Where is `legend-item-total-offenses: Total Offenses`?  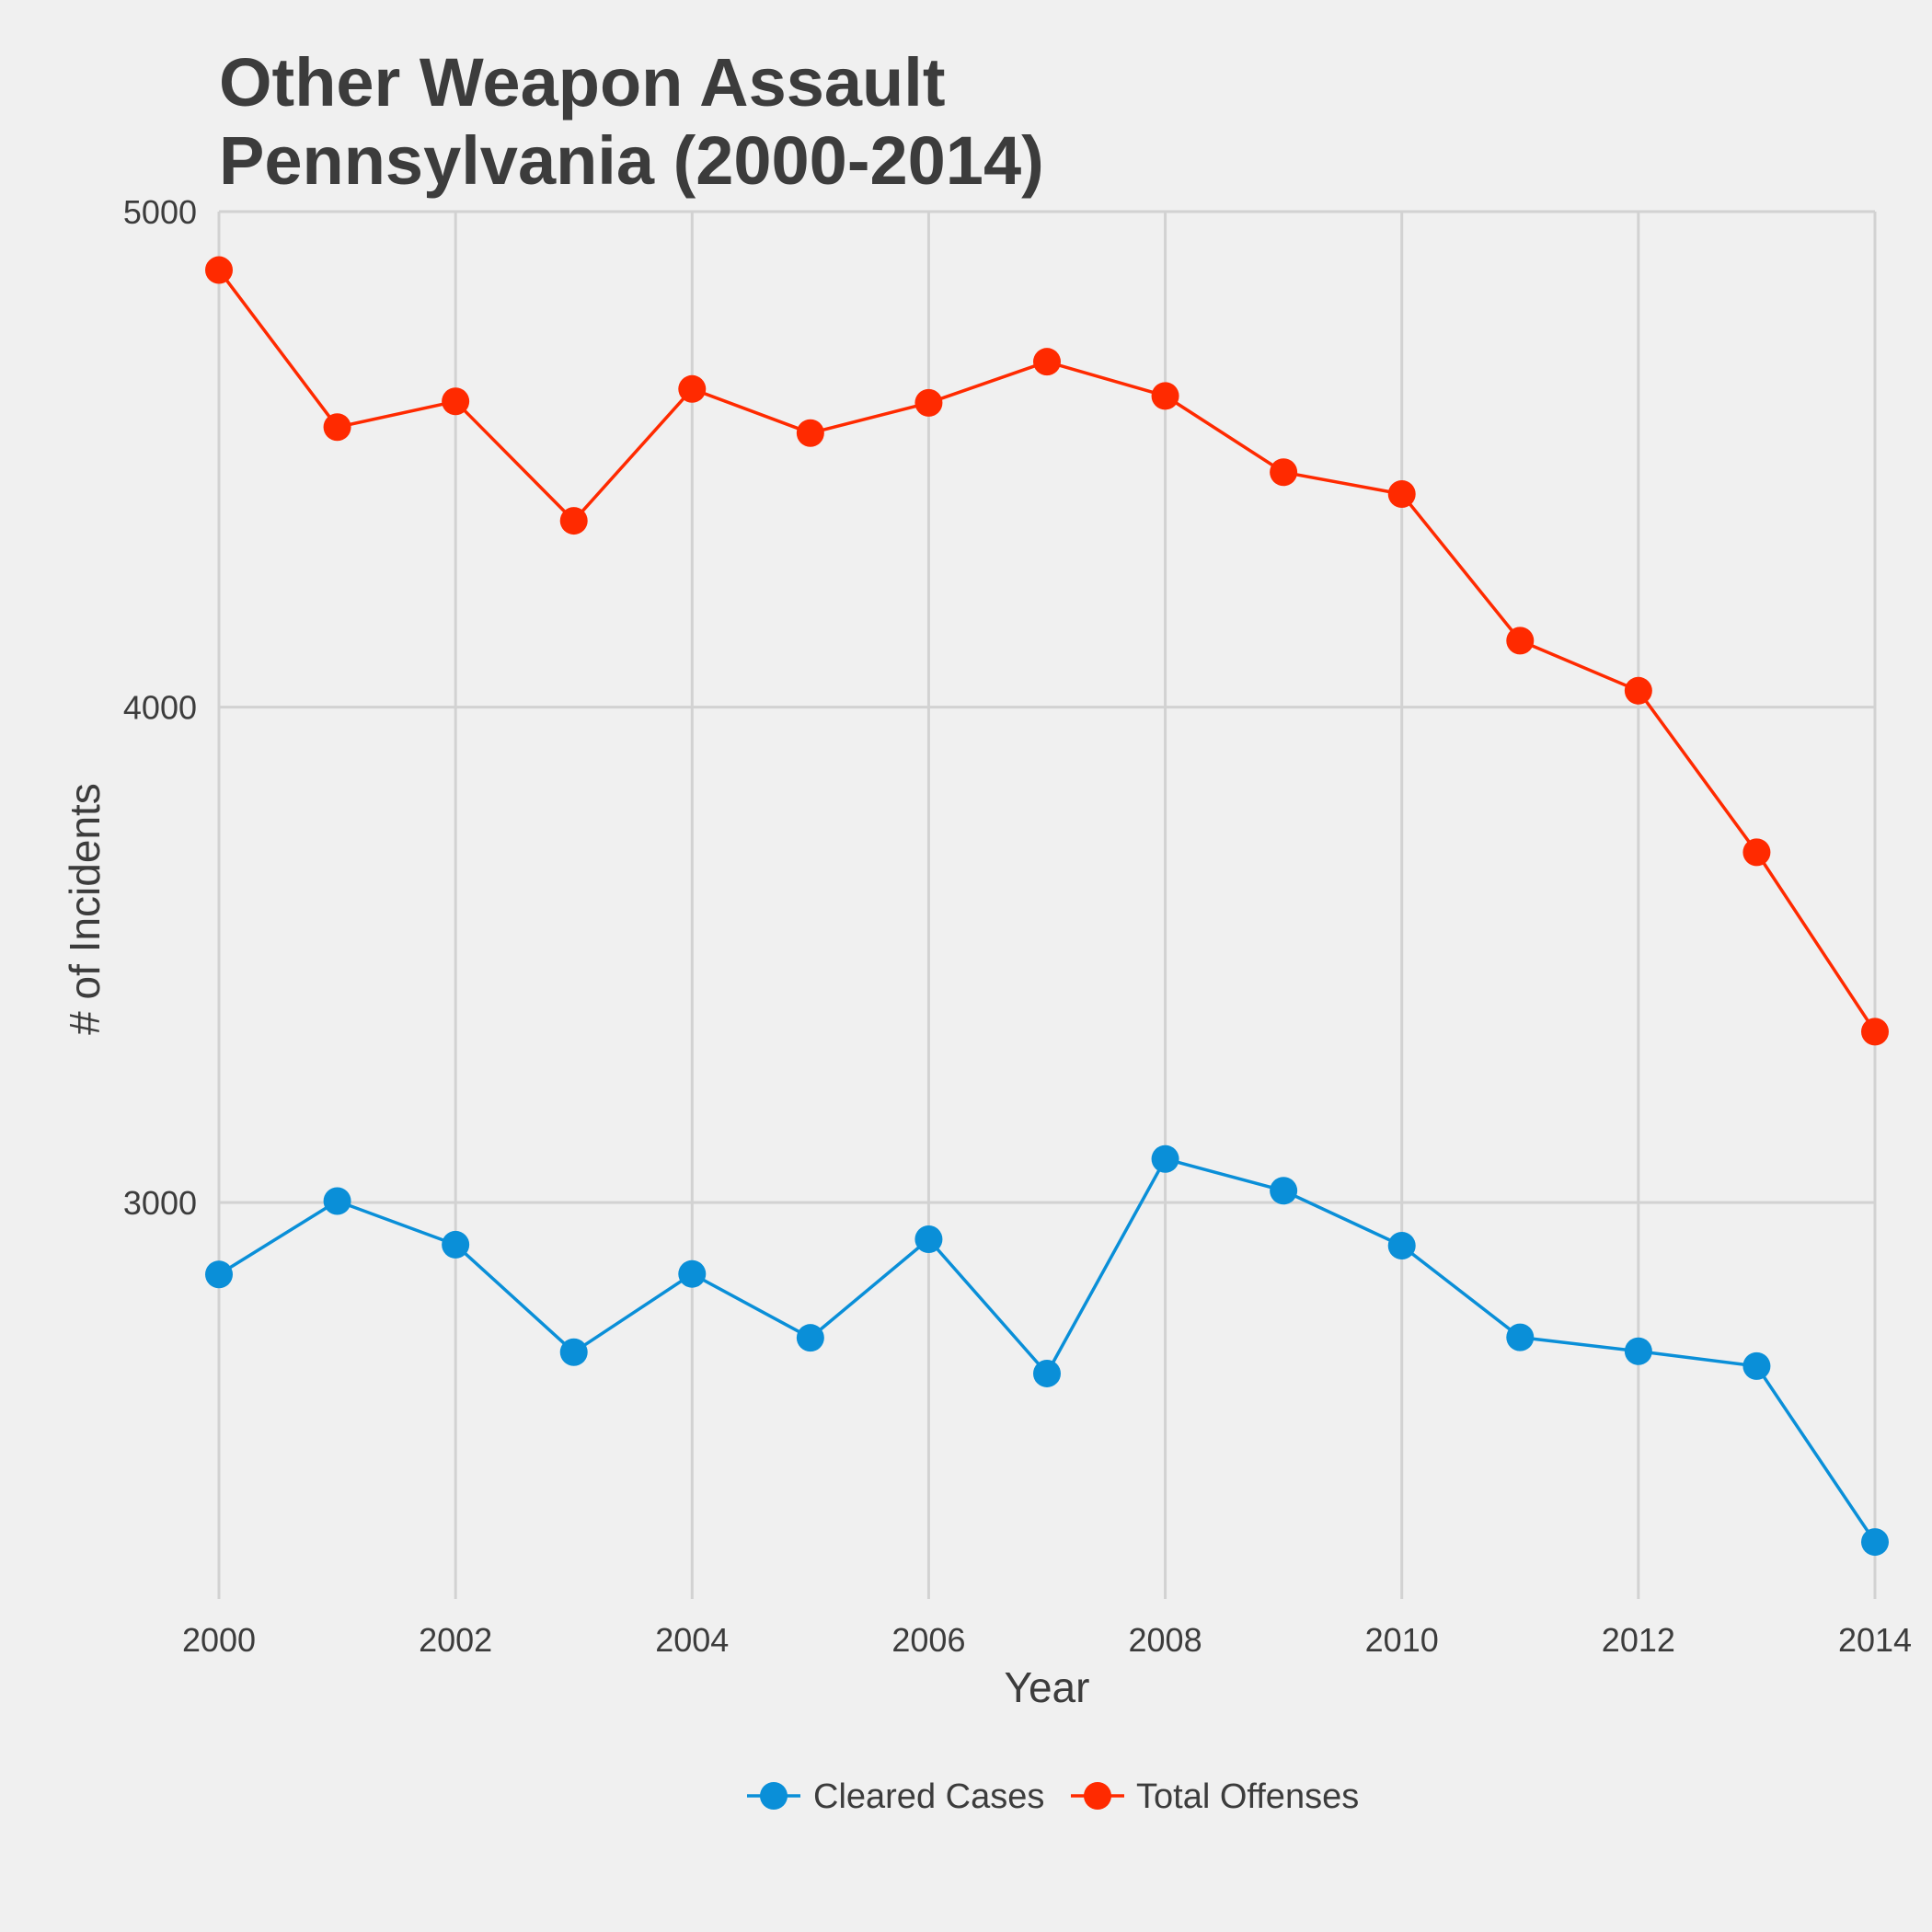
legend-item-total-offenses: Total Offenses is located at coordinates (1215, 1796).